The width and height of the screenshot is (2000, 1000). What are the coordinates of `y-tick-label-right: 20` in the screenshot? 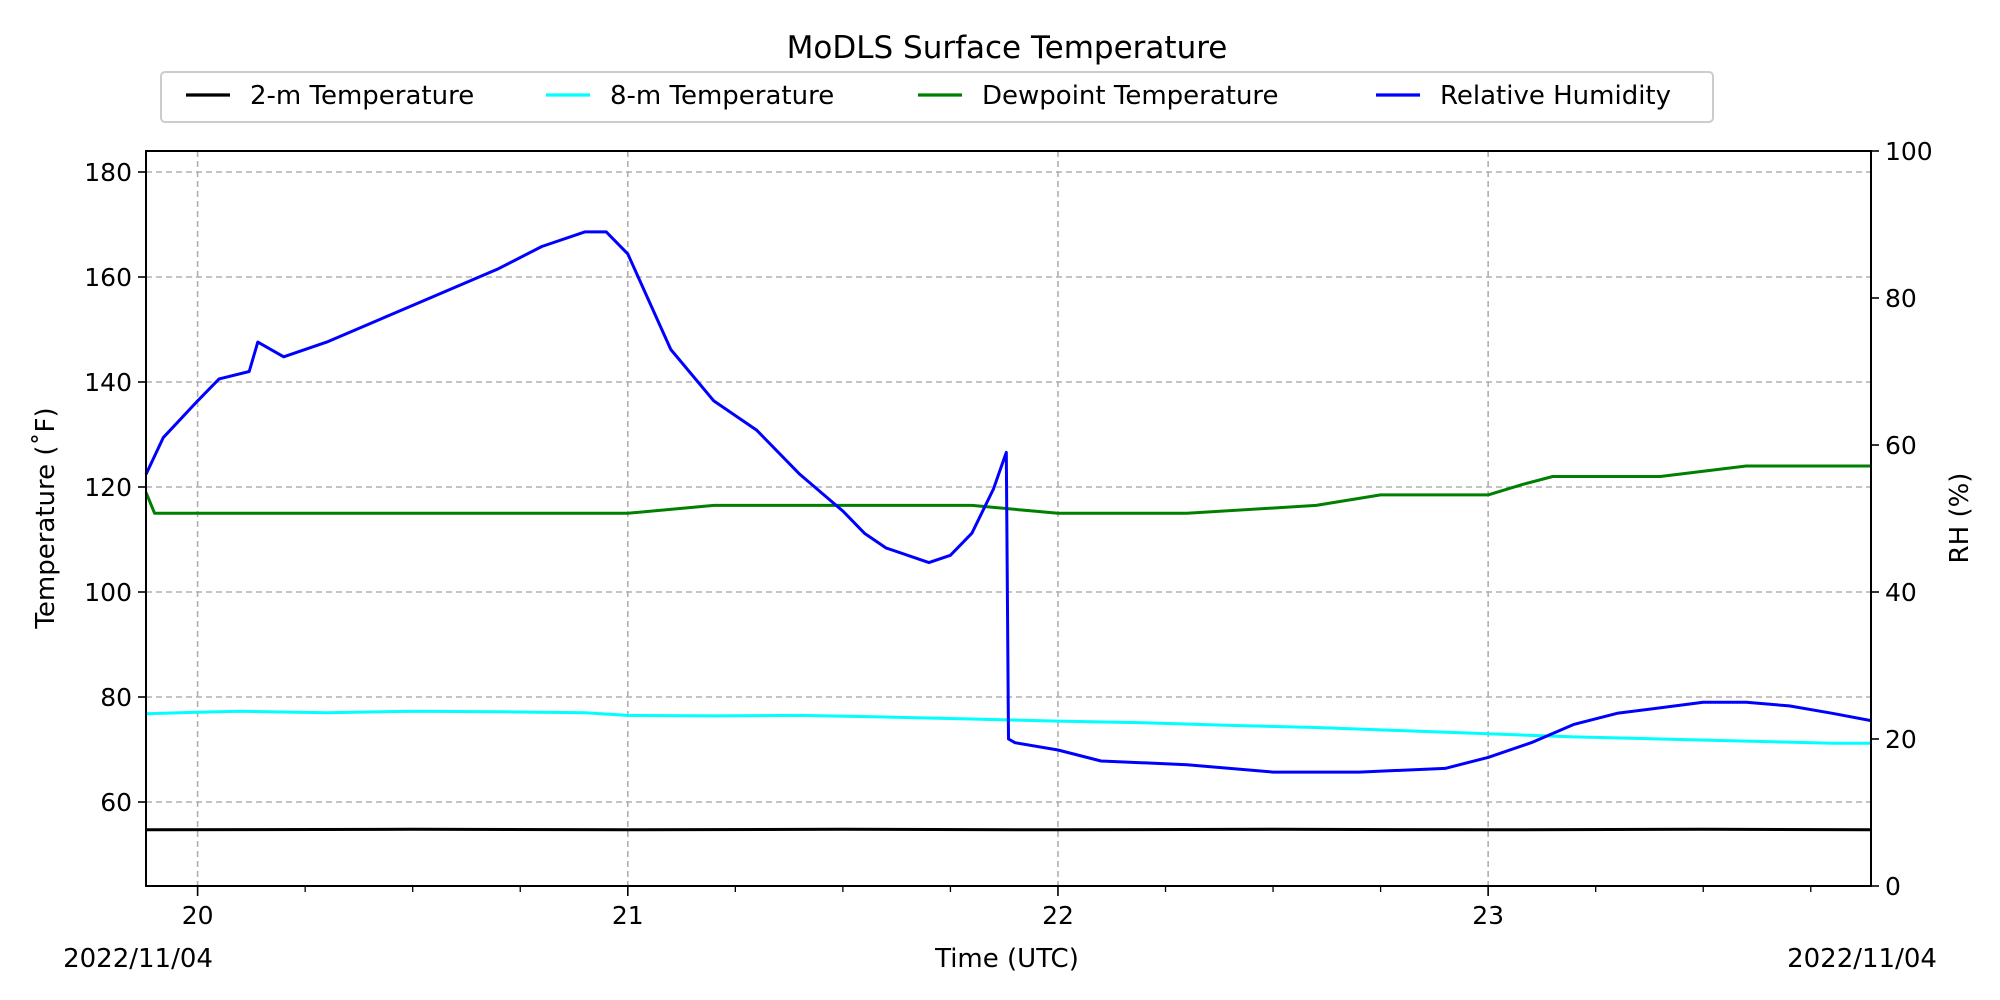 It's located at (1901, 739).